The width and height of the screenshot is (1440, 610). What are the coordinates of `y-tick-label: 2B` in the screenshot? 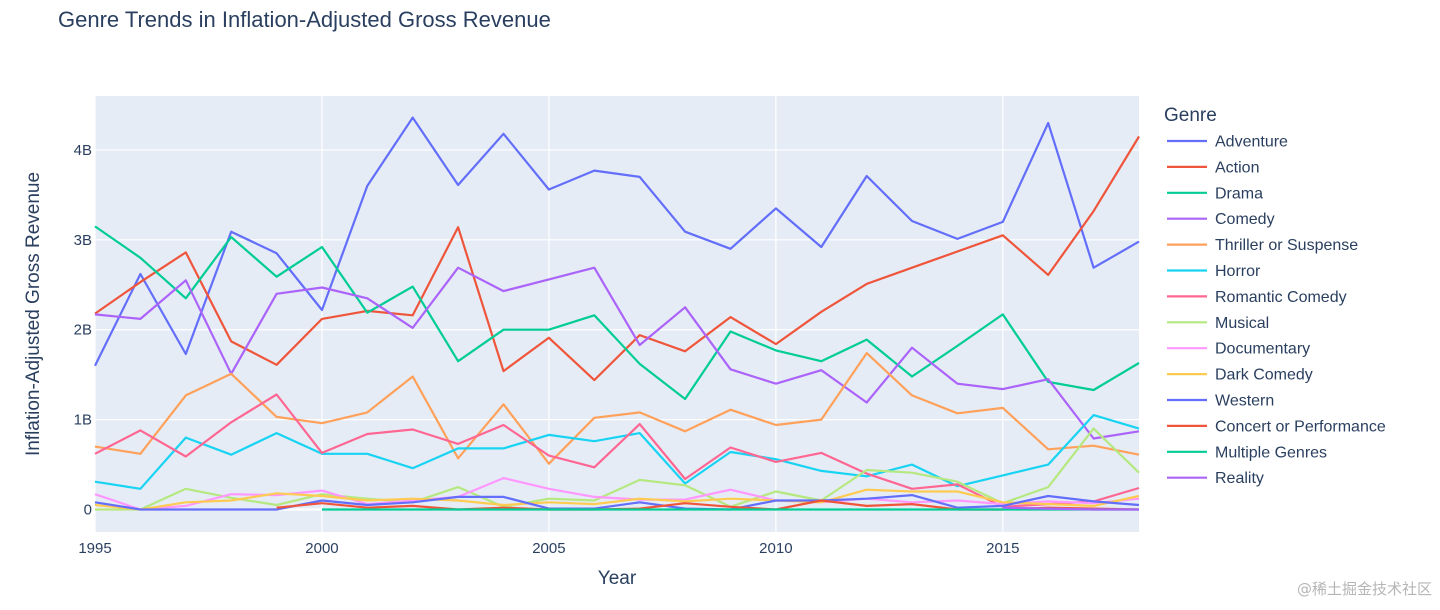 It's located at (83, 330).